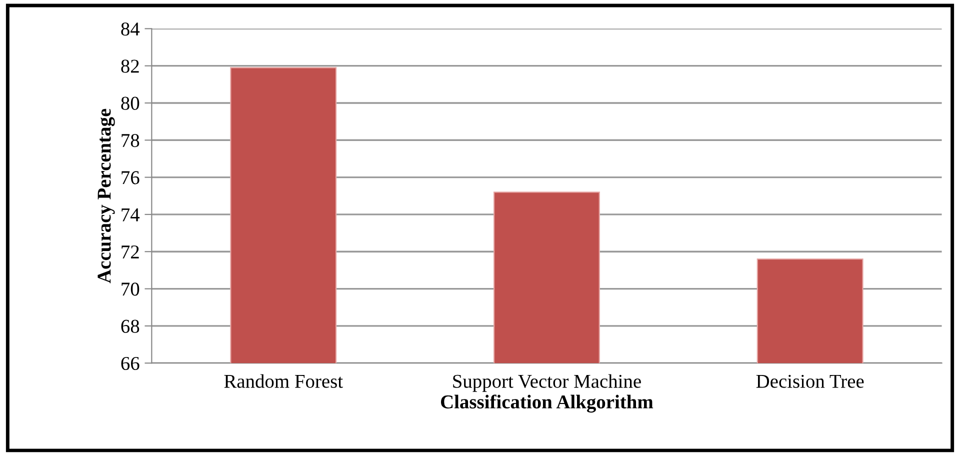 The image size is (960, 455). What do you see at coordinates (106, 196) in the screenshot?
I see `y-axis-title: Accuracy Percentage` at bounding box center [106, 196].